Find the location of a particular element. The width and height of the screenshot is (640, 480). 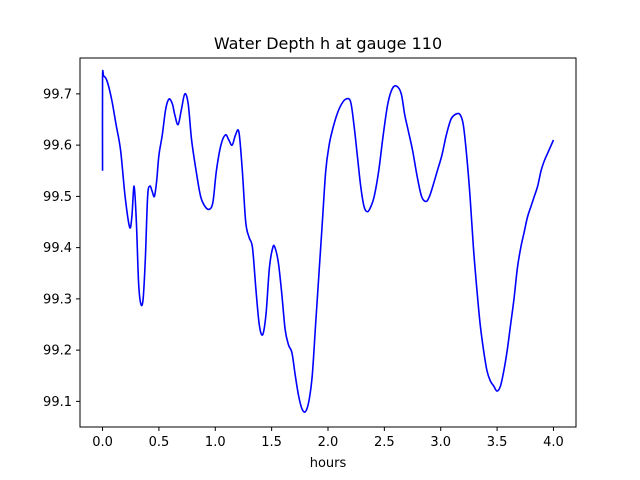

y-tick-label: 99.3 is located at coordinates (57, 299).